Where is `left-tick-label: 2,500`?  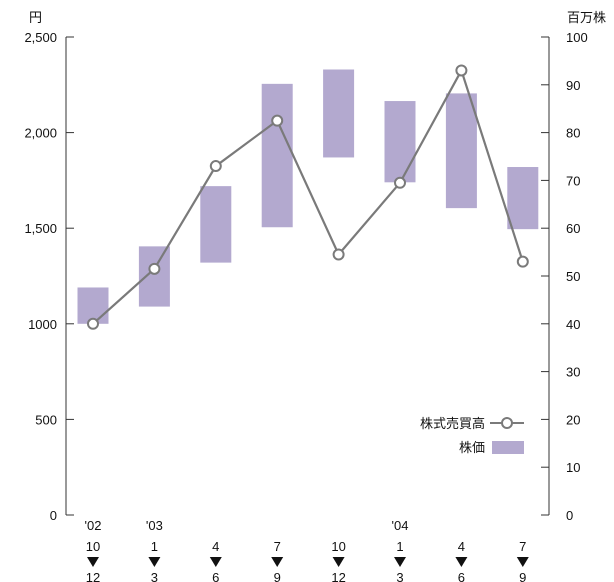 left-tick-label: 2,500 is located at coordinates (40, 37).